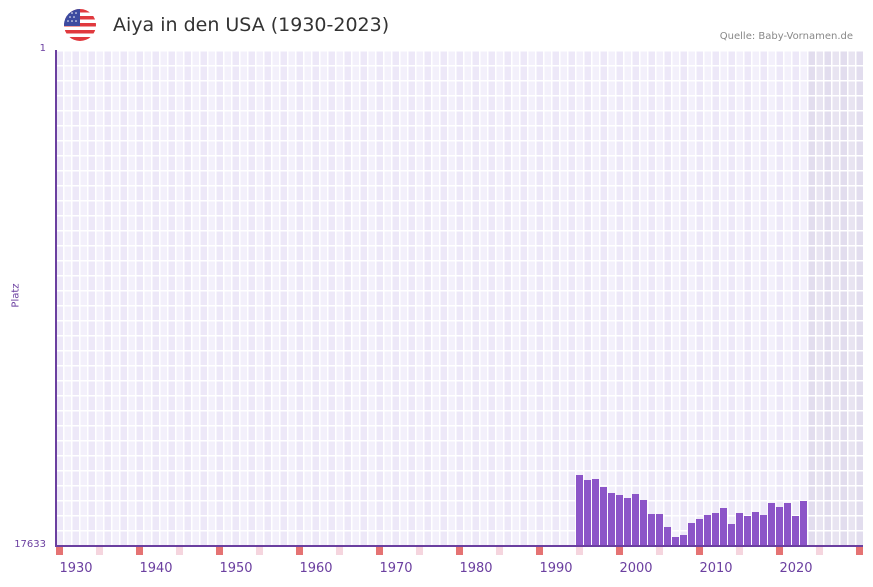 Image resolution: width=873 pixels, height=587 pixels. What do you see at coordinates (699, 532) in the screenshot?
I see `bar-2008` at bounding box center [699, 532].